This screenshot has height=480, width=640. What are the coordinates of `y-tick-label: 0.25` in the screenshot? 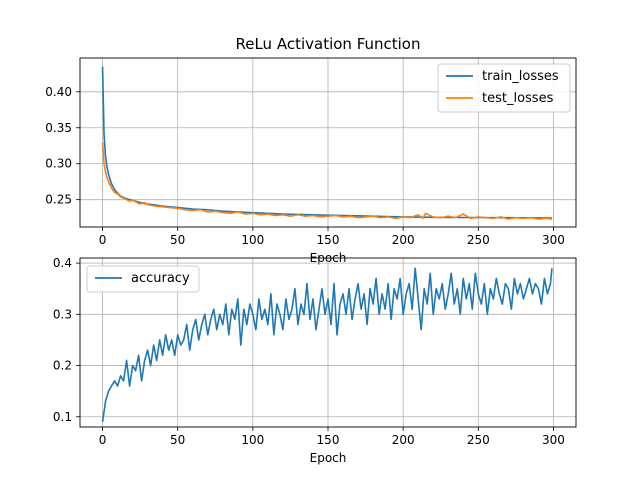 It's located at (58, 200).